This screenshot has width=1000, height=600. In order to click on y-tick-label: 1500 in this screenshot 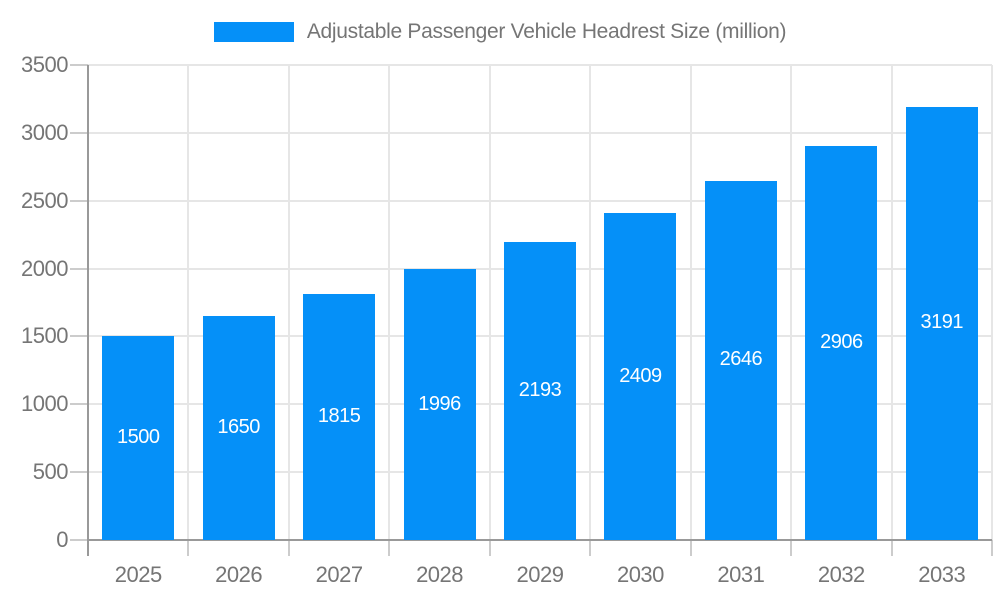, I will do `click(44, 336)`.